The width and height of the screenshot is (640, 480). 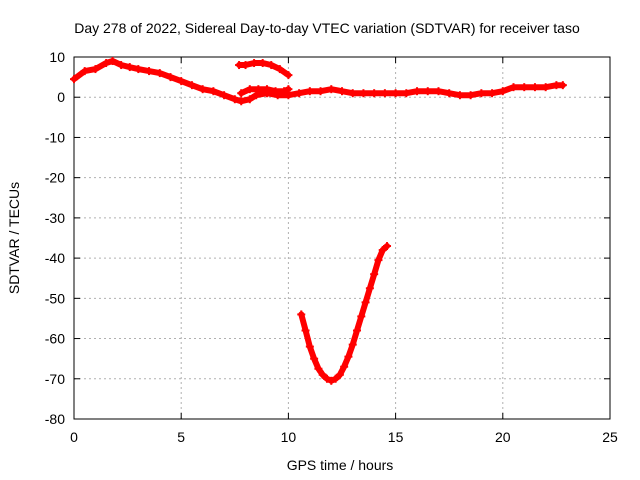 What do you see at coordinates (61, 97) in the screenshot?
I see `y-tick-label: 0` at bounding box center [61, 97].